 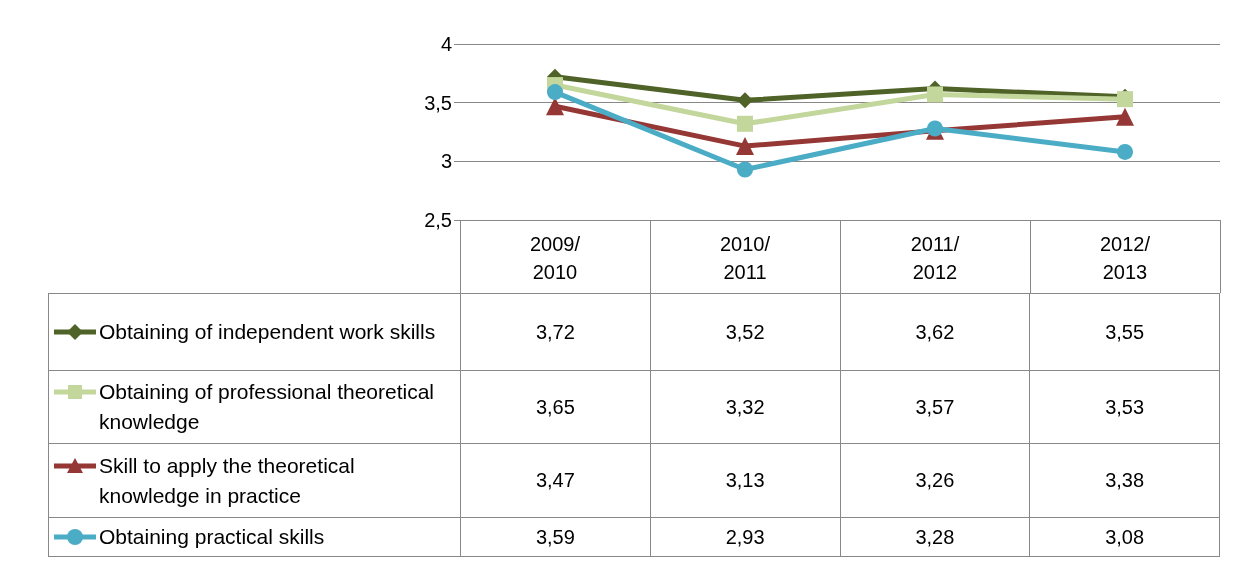 What do you see at coordinates (1124, 332) in the screenshot?
I see `data-label: 3,55` at bounding box center [1124, 332].